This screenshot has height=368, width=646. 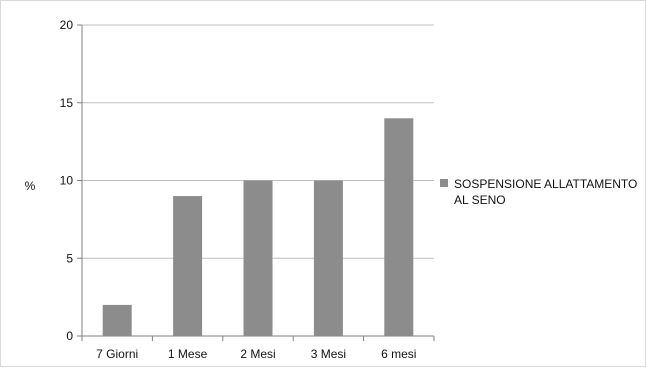 I want to click on legend-label-line-1: SOSPENSIONE ALLATTAMENTO, so click(x=545, y=184).